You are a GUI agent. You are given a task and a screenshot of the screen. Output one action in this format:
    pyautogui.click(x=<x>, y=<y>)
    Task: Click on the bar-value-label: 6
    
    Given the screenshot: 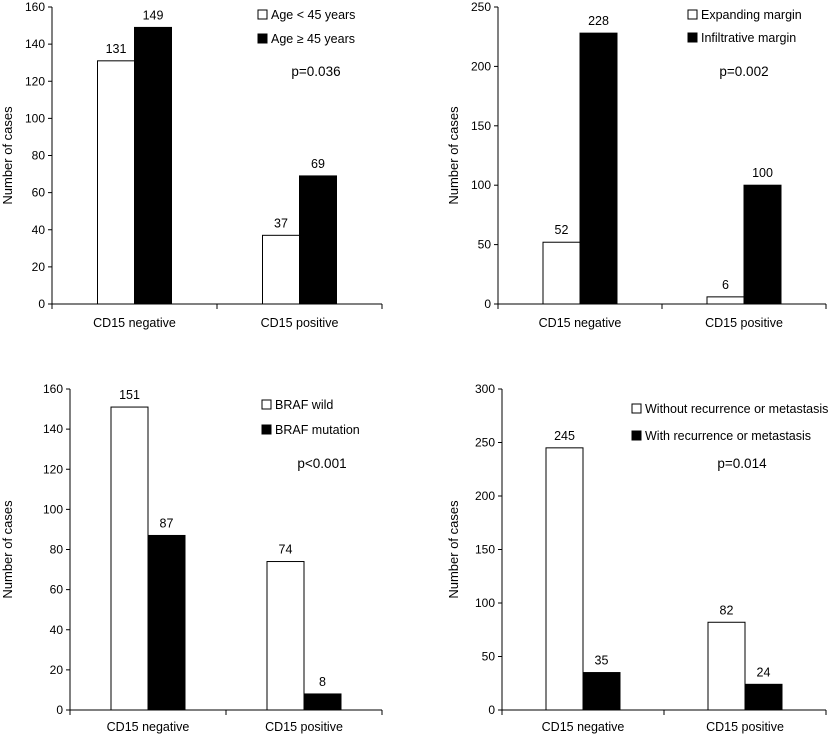 What is the action you would take?
    pyautogui.click(x=725, y=285)
    